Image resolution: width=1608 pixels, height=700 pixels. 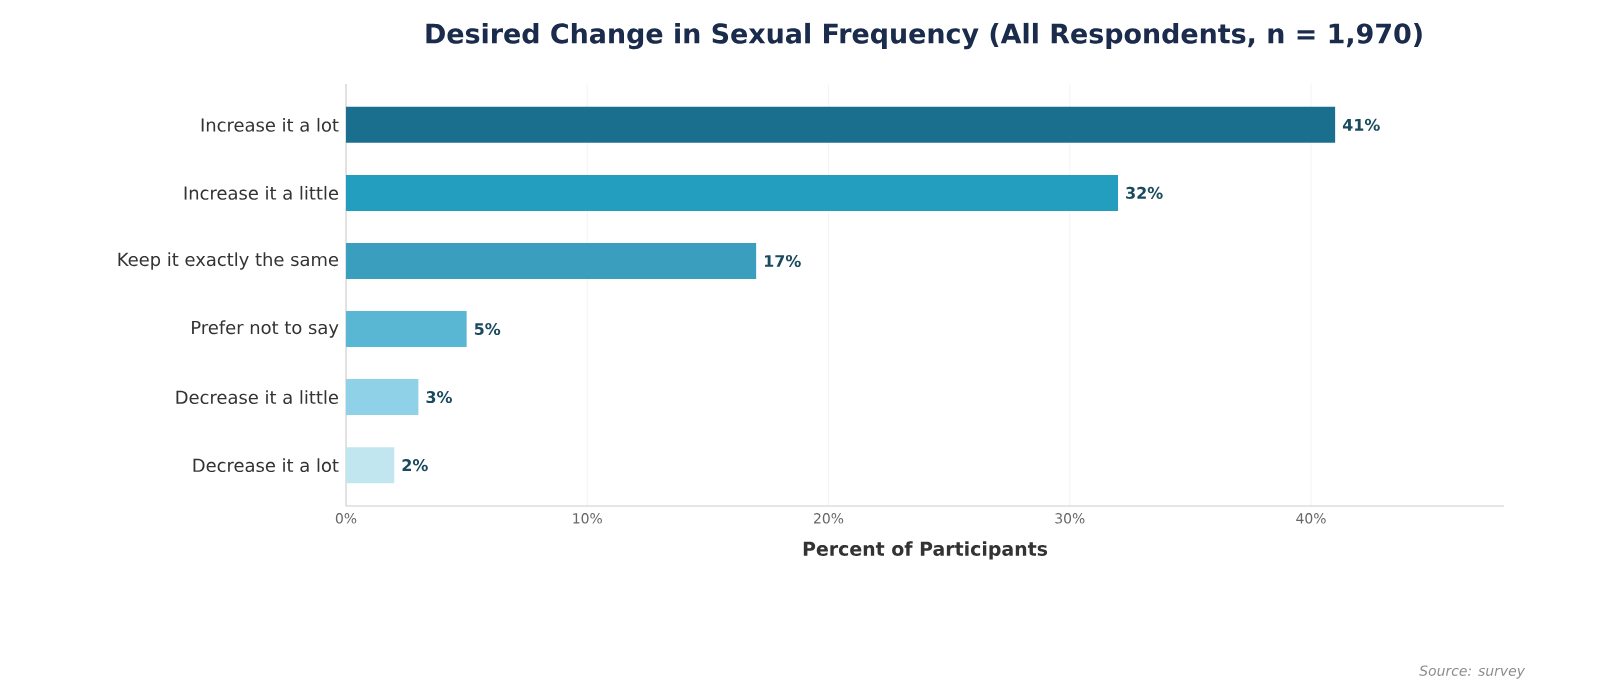 I want to click on y-tick-label: Increase it a lot, so click(x=270, y=124).